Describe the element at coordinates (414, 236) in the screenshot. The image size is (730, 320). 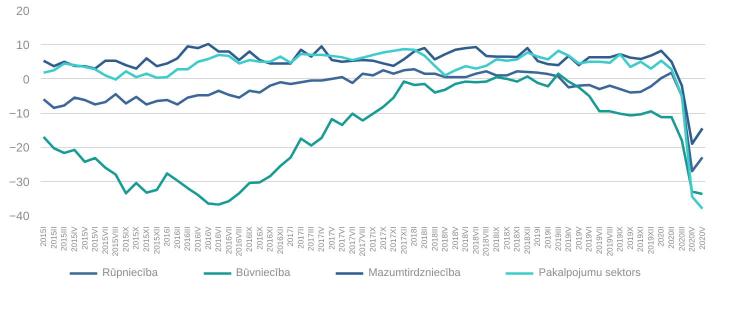
I see `x-tick-label: 2018I` at that location.